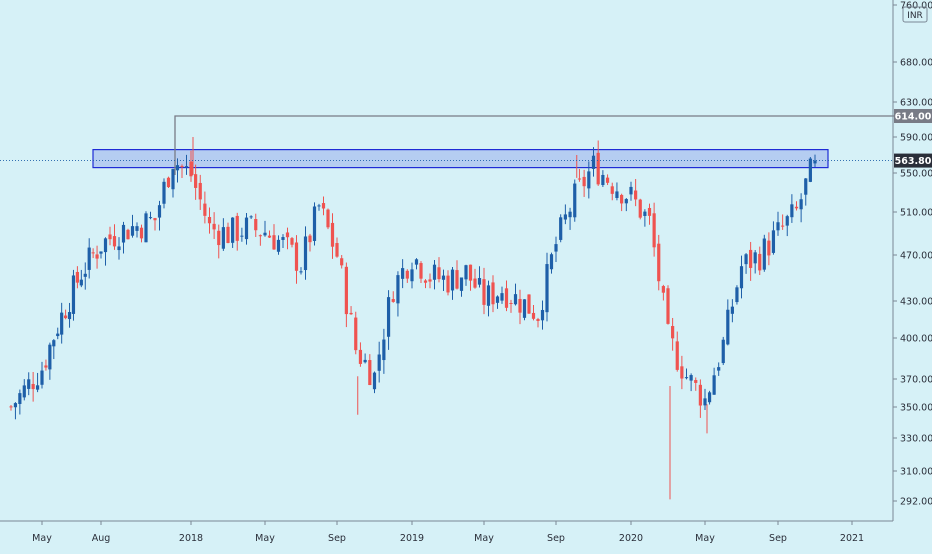  Describe the element at coordinates (778, 538) in the screenshot. I see `x-tick-label: Sep` at that location.